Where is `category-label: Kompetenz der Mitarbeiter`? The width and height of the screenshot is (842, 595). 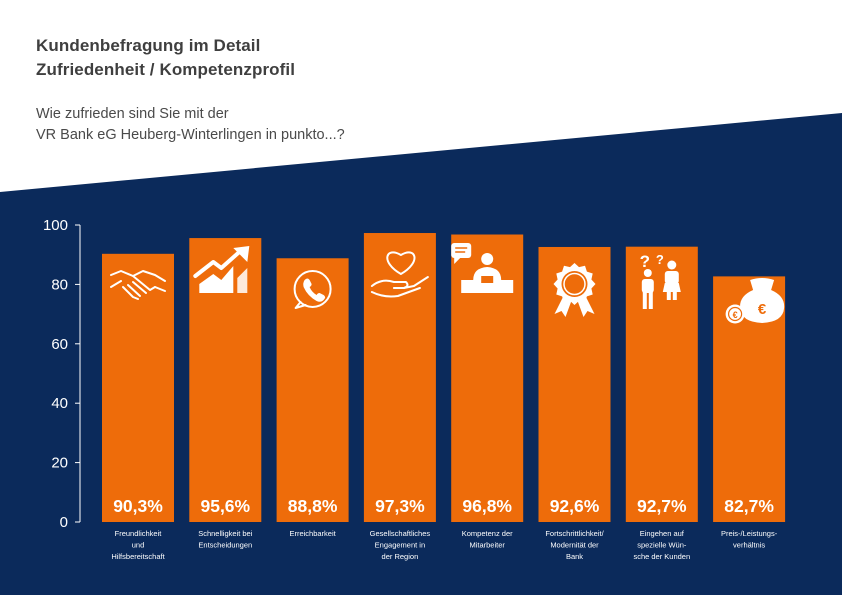 category-label: Kompetenz der Mitarbeiter is located at coordinates (487, 539).